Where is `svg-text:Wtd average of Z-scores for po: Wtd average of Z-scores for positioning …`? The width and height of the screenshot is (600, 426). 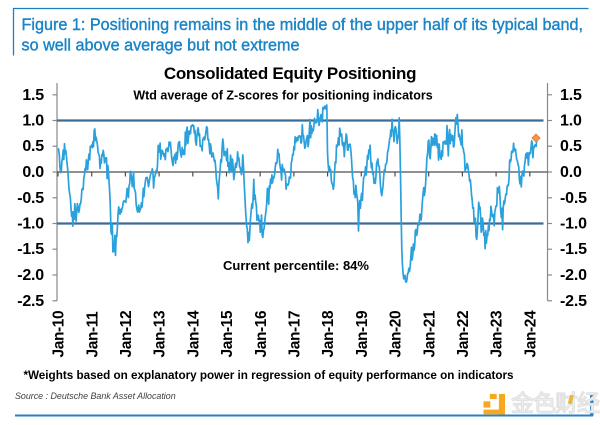
svg-text:Wtd average of Z-scores for po: Wtd average of Z-scores for positioning … is located at coordinates (282, 96).